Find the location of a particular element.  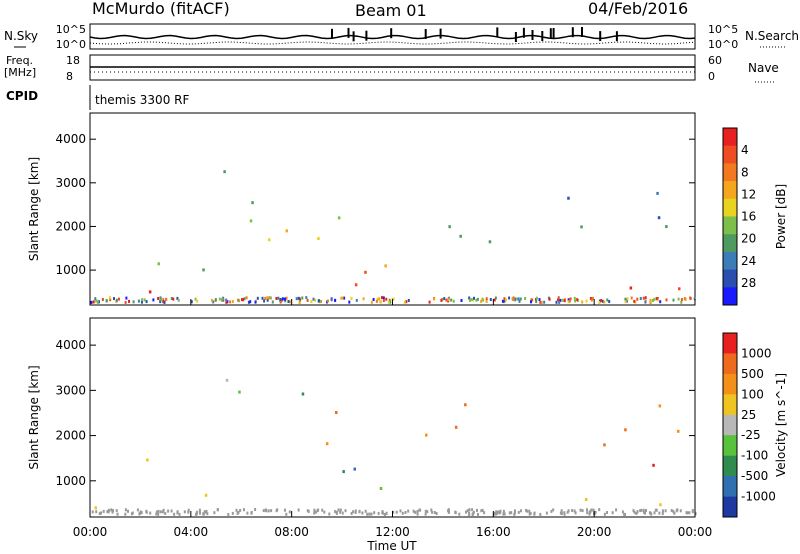

nave-label: Nave is located at coordinates (763, 68).